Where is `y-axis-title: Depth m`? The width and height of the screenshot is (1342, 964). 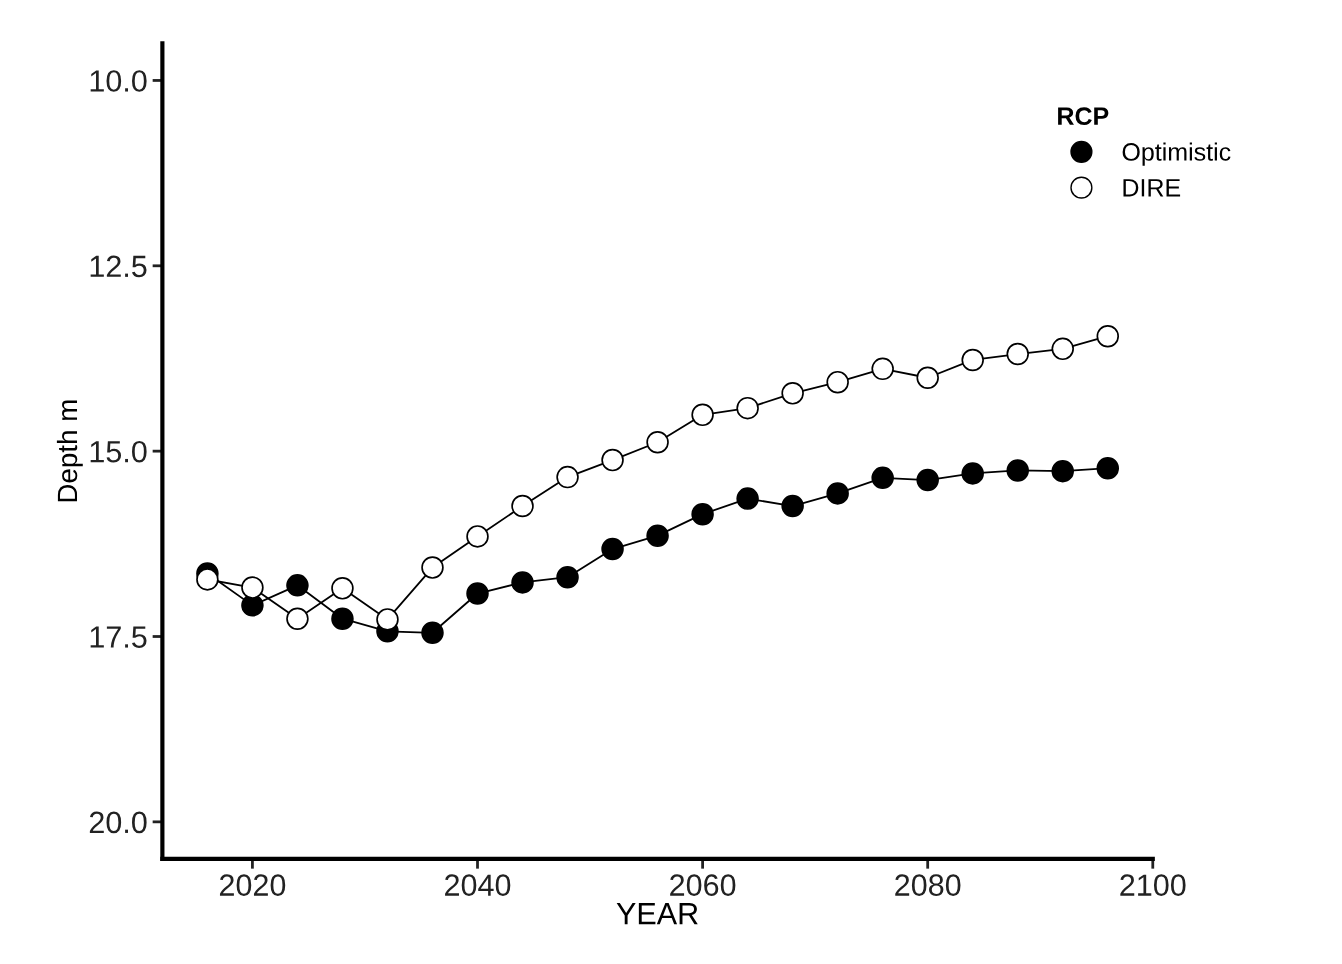 y-axis-title: Depth m is located at coordinates (69, 451).